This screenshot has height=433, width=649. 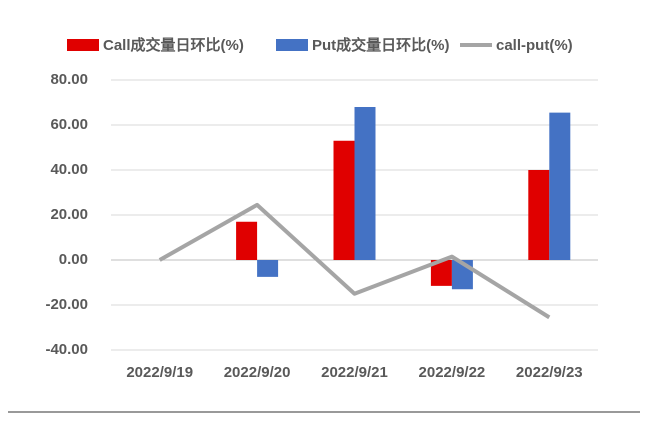 I want to click on y-tick-label: 80.00, so click(x=69, y=79).